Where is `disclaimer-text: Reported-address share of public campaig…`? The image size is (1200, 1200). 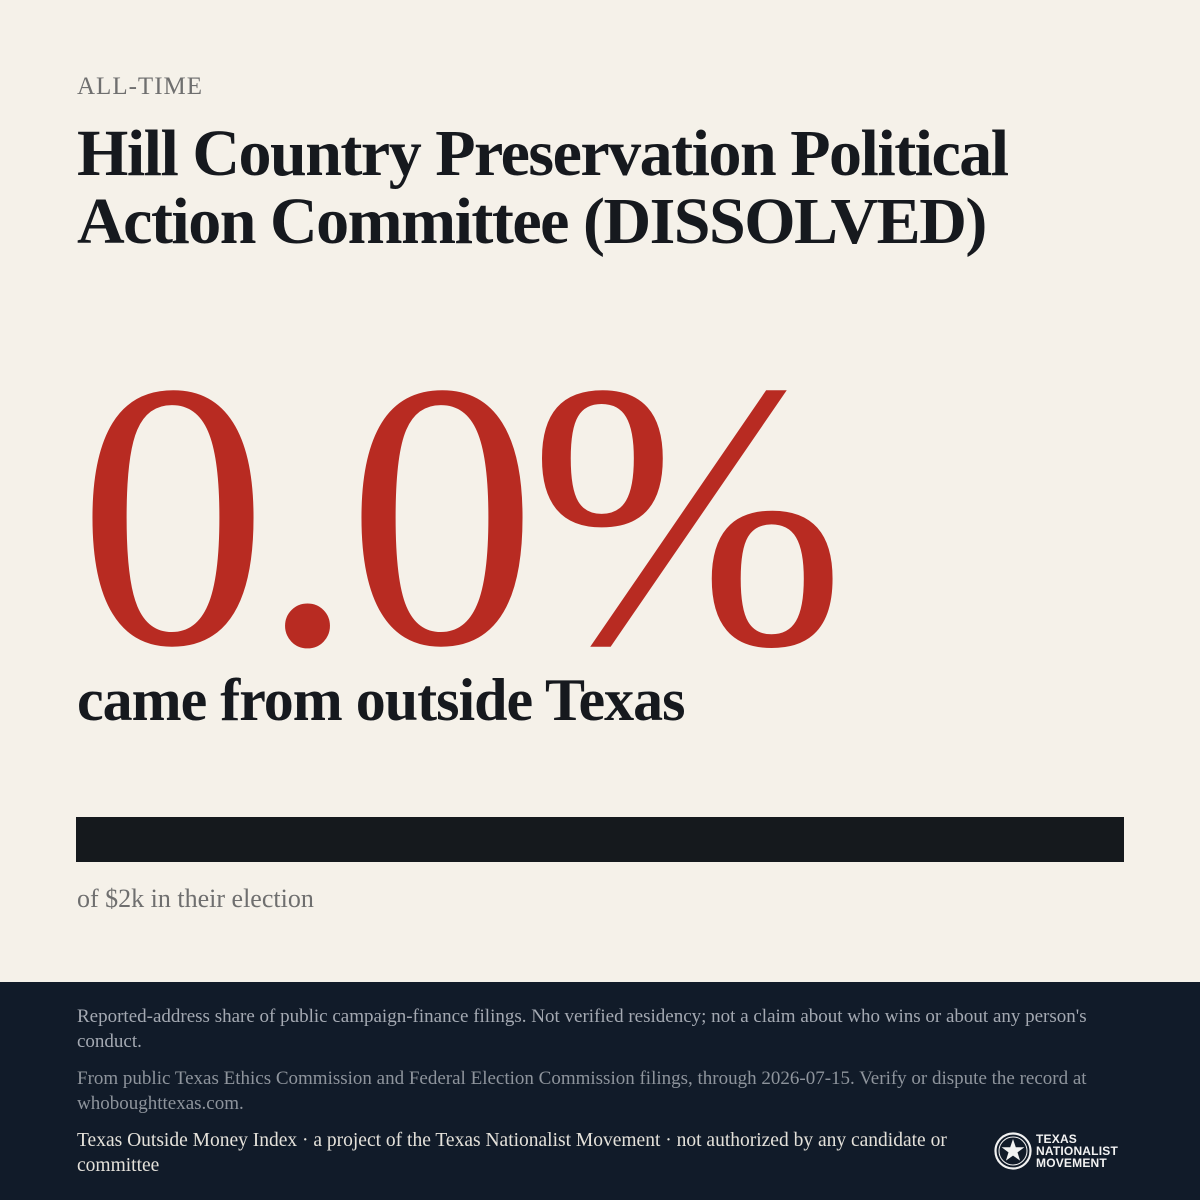
disclaimer-text: Reported-address share of public campaig… is located at coordinates (582, 1029).